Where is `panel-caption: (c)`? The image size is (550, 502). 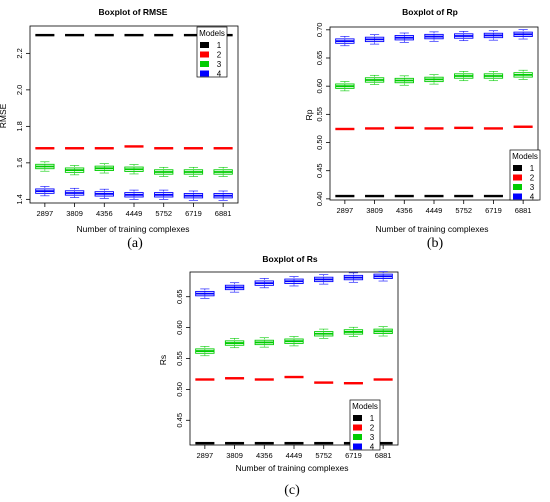
panel-caption: (c) is located at coordinates (292, 490).